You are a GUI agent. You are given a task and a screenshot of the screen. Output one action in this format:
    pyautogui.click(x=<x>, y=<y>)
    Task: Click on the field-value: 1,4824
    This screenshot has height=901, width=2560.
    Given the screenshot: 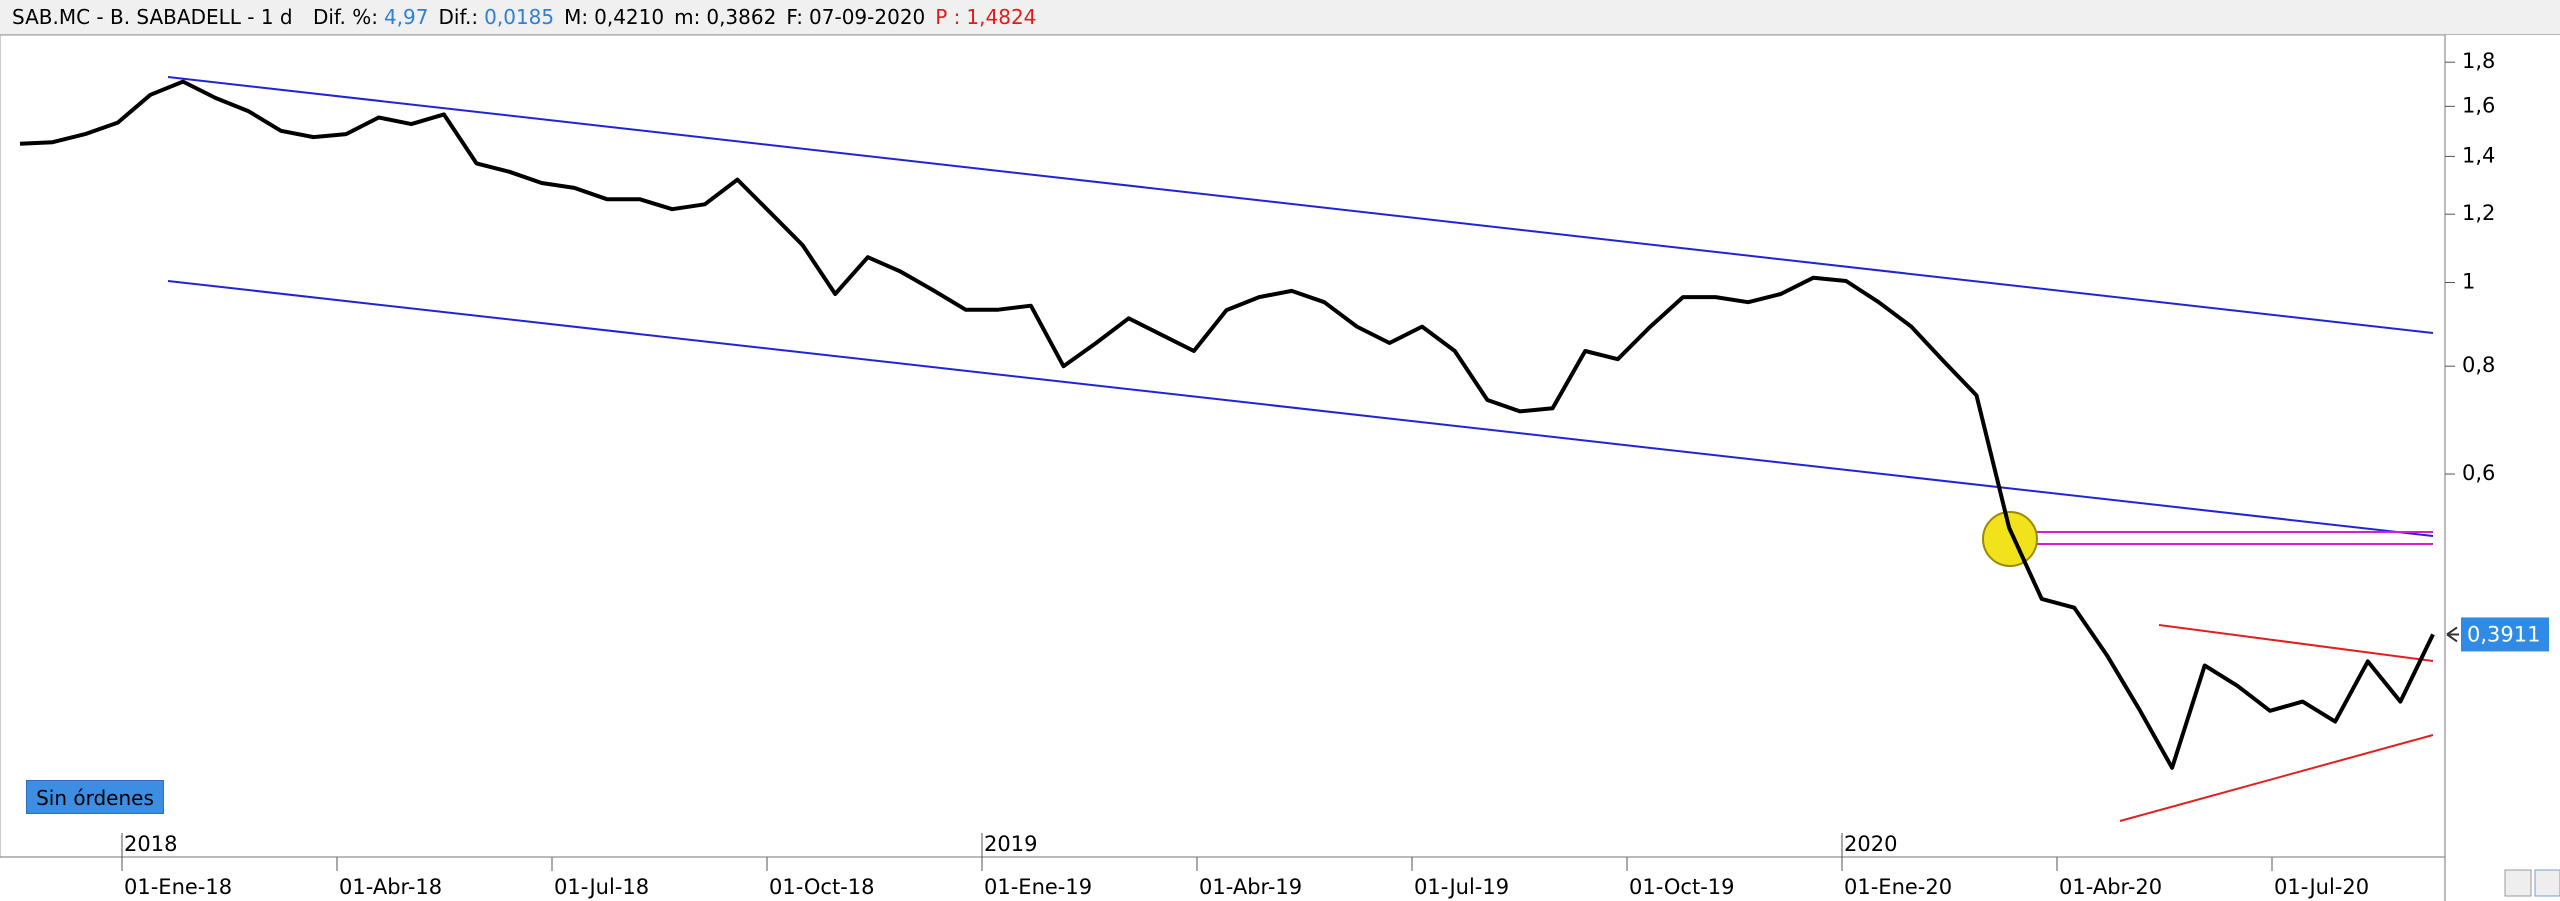 What is the action you would take?
    pyautogui.click(x=1001, y=17)
    